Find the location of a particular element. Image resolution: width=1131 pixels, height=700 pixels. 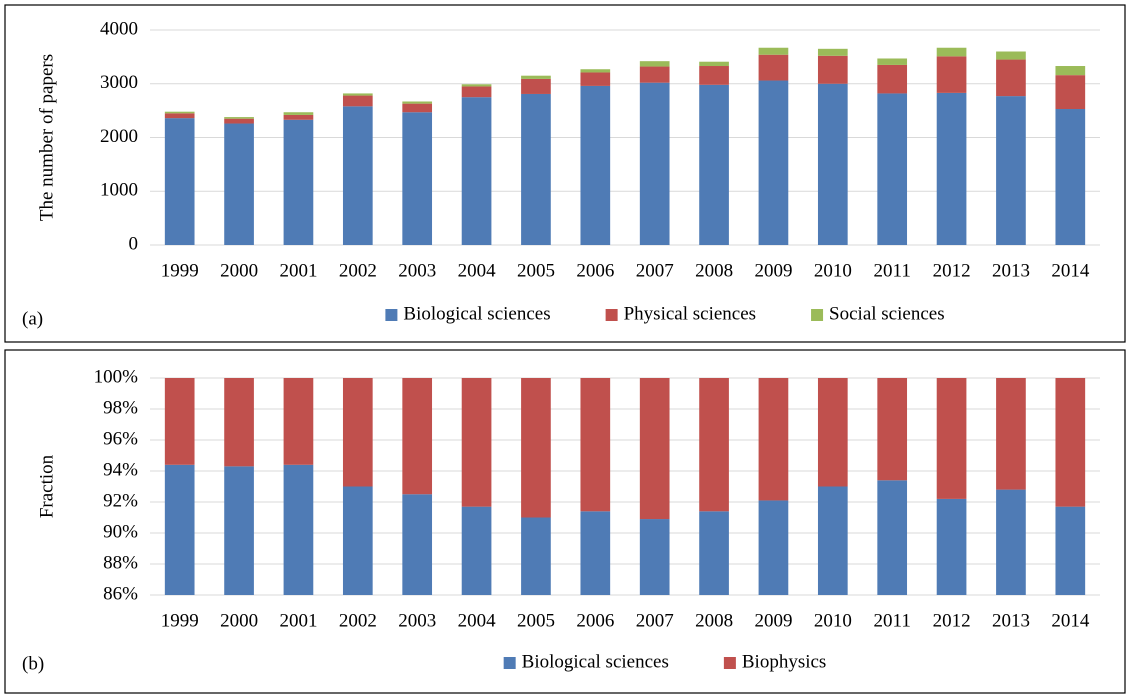

x-tick-label: 2009 is located at coordinates (773, 270).